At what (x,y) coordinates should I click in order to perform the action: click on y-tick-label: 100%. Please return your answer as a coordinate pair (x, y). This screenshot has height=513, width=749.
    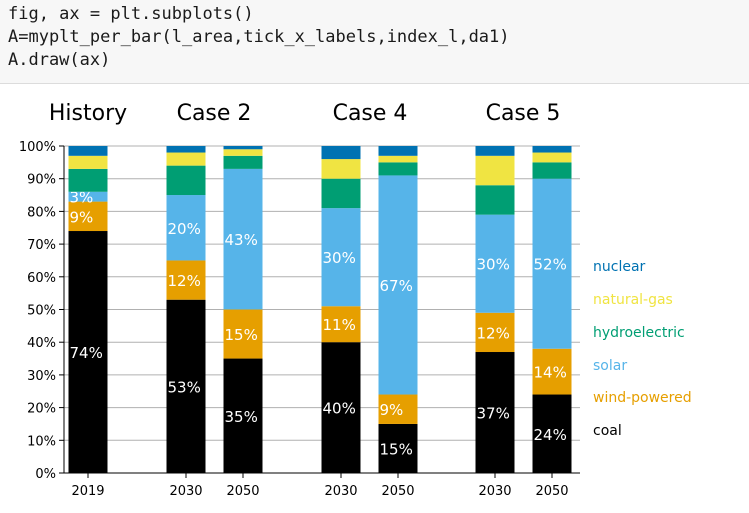
    Looking at the image, I should click on (37, 147).